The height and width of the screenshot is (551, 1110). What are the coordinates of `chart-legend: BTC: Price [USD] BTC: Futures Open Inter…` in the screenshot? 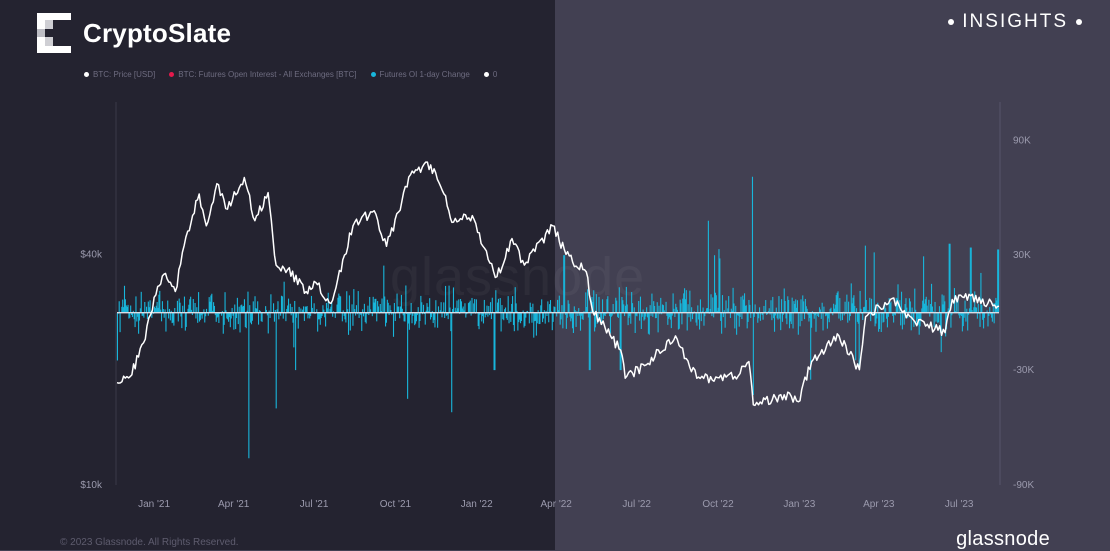 It's located at (297, 74).